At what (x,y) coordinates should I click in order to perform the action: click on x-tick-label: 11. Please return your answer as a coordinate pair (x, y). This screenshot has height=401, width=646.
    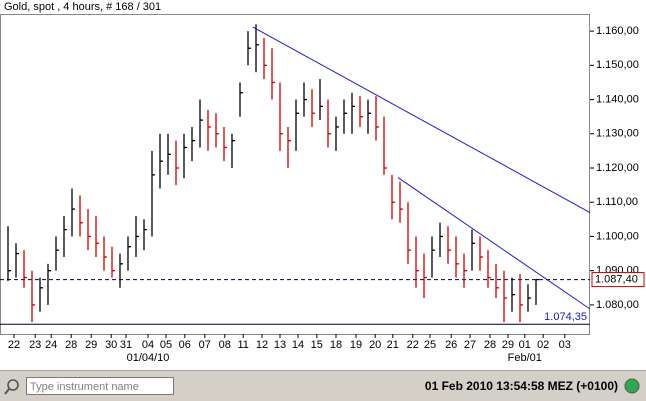
    Looking at the image, I should click on (242, 345).